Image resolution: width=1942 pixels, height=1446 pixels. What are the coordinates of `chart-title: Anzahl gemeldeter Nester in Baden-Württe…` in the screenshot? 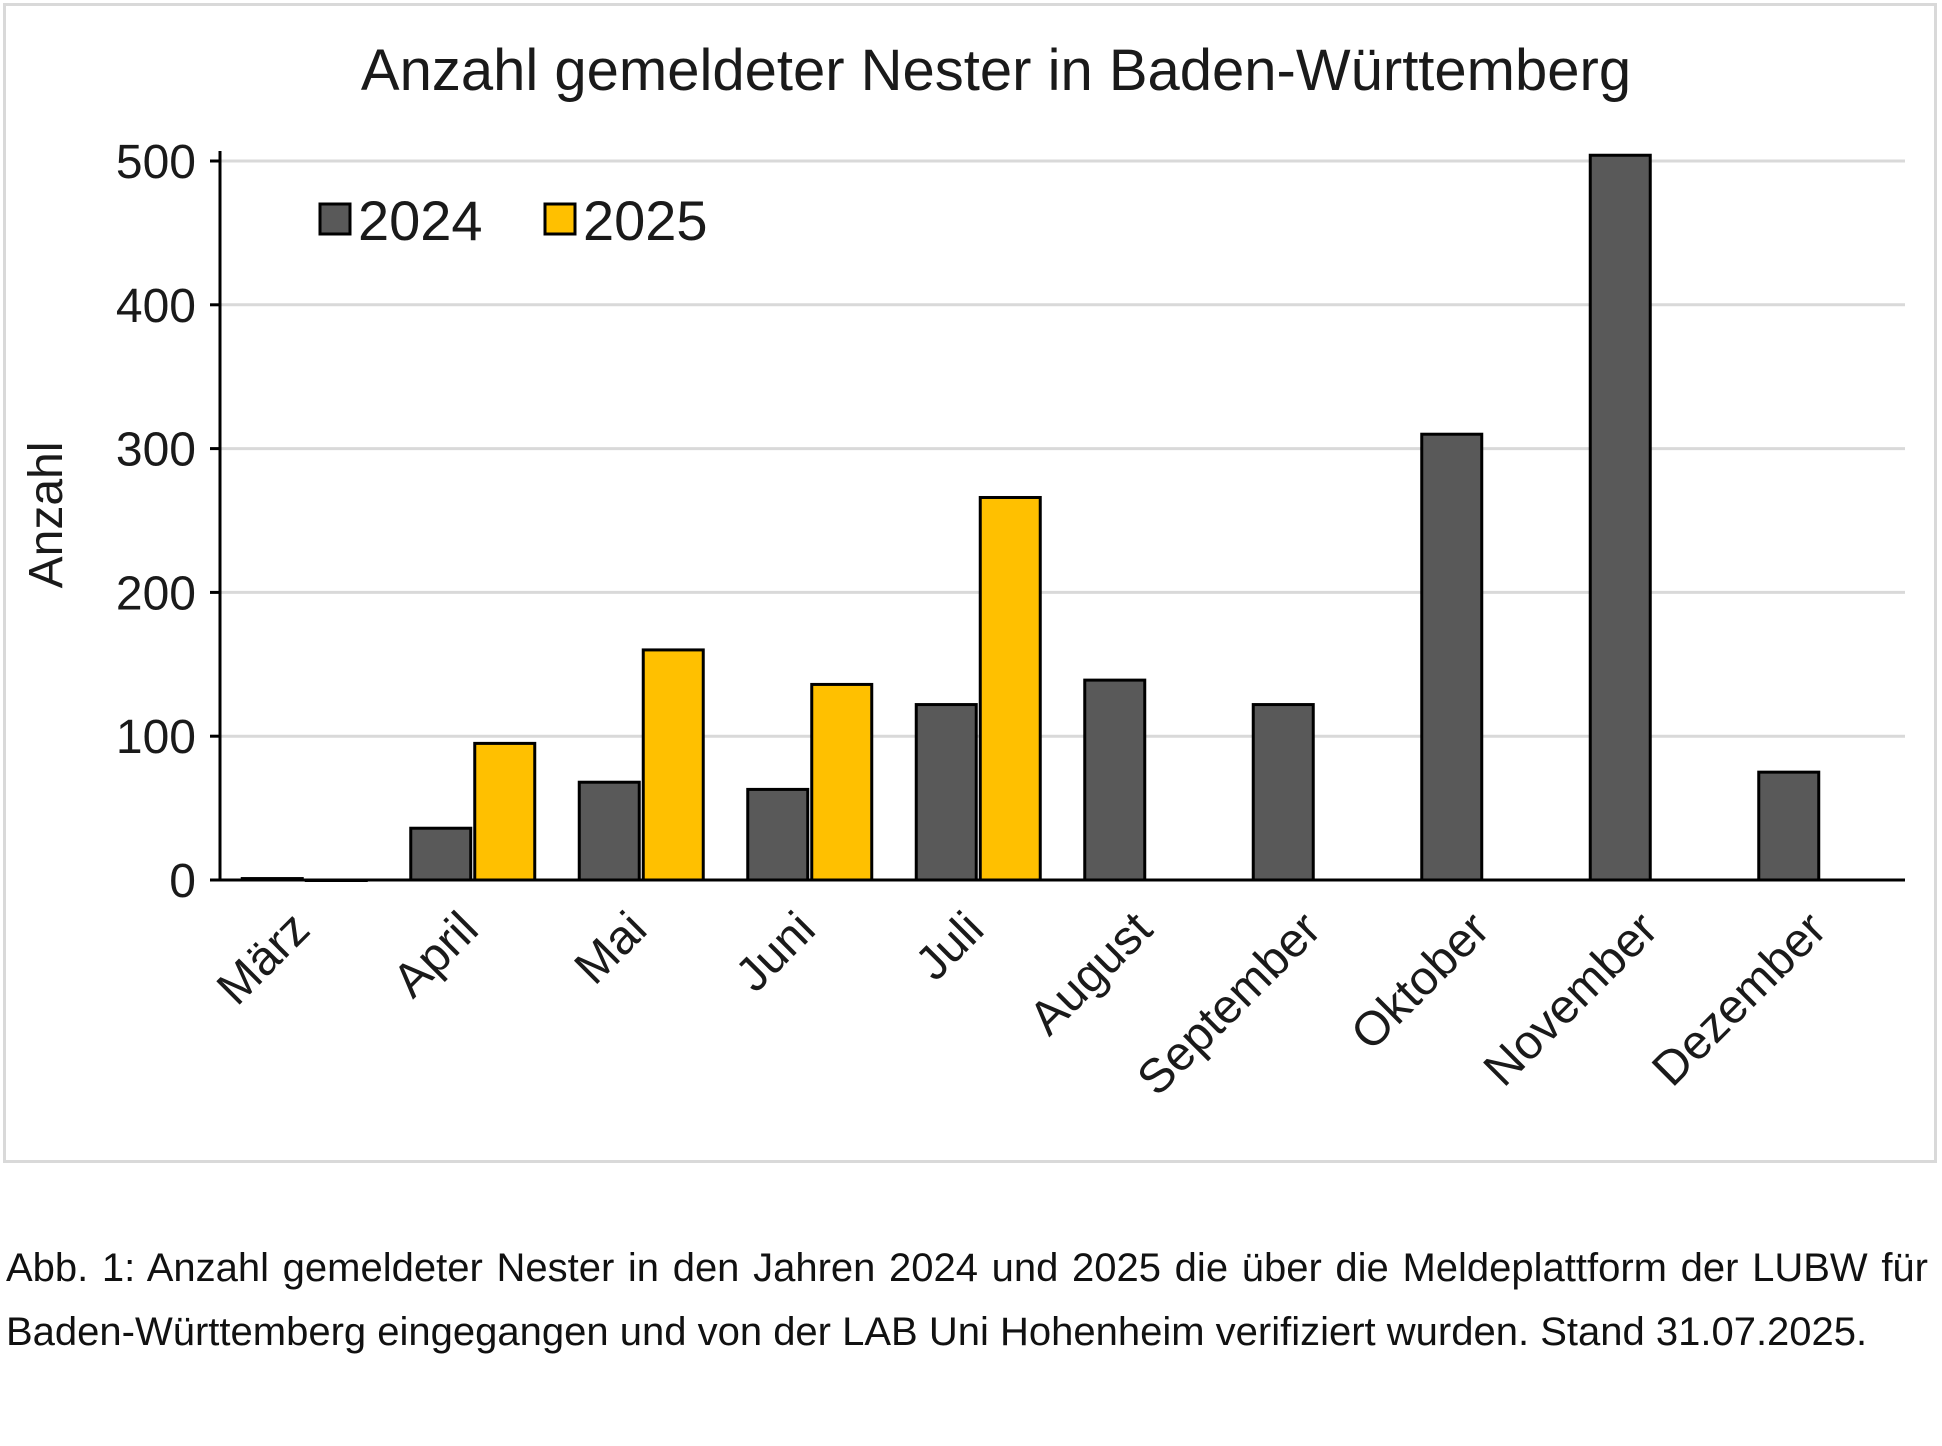 It's located at (996, 70).